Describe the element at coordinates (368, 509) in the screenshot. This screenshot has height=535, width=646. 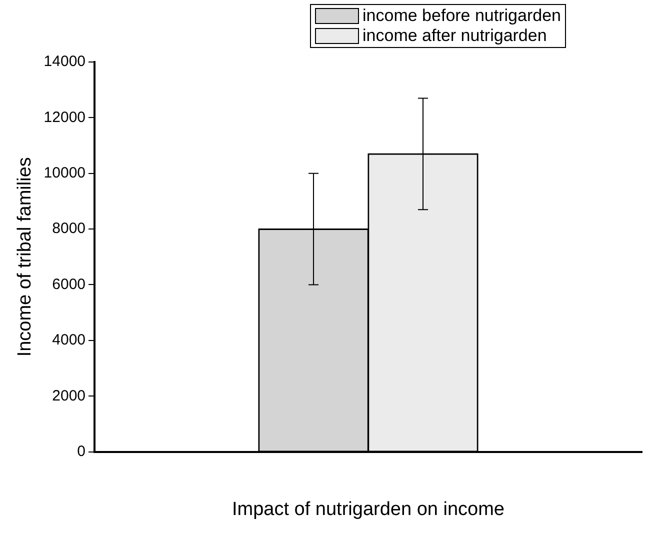
I see `x-axis-title: Impact of nutrigarden on income` at that location.